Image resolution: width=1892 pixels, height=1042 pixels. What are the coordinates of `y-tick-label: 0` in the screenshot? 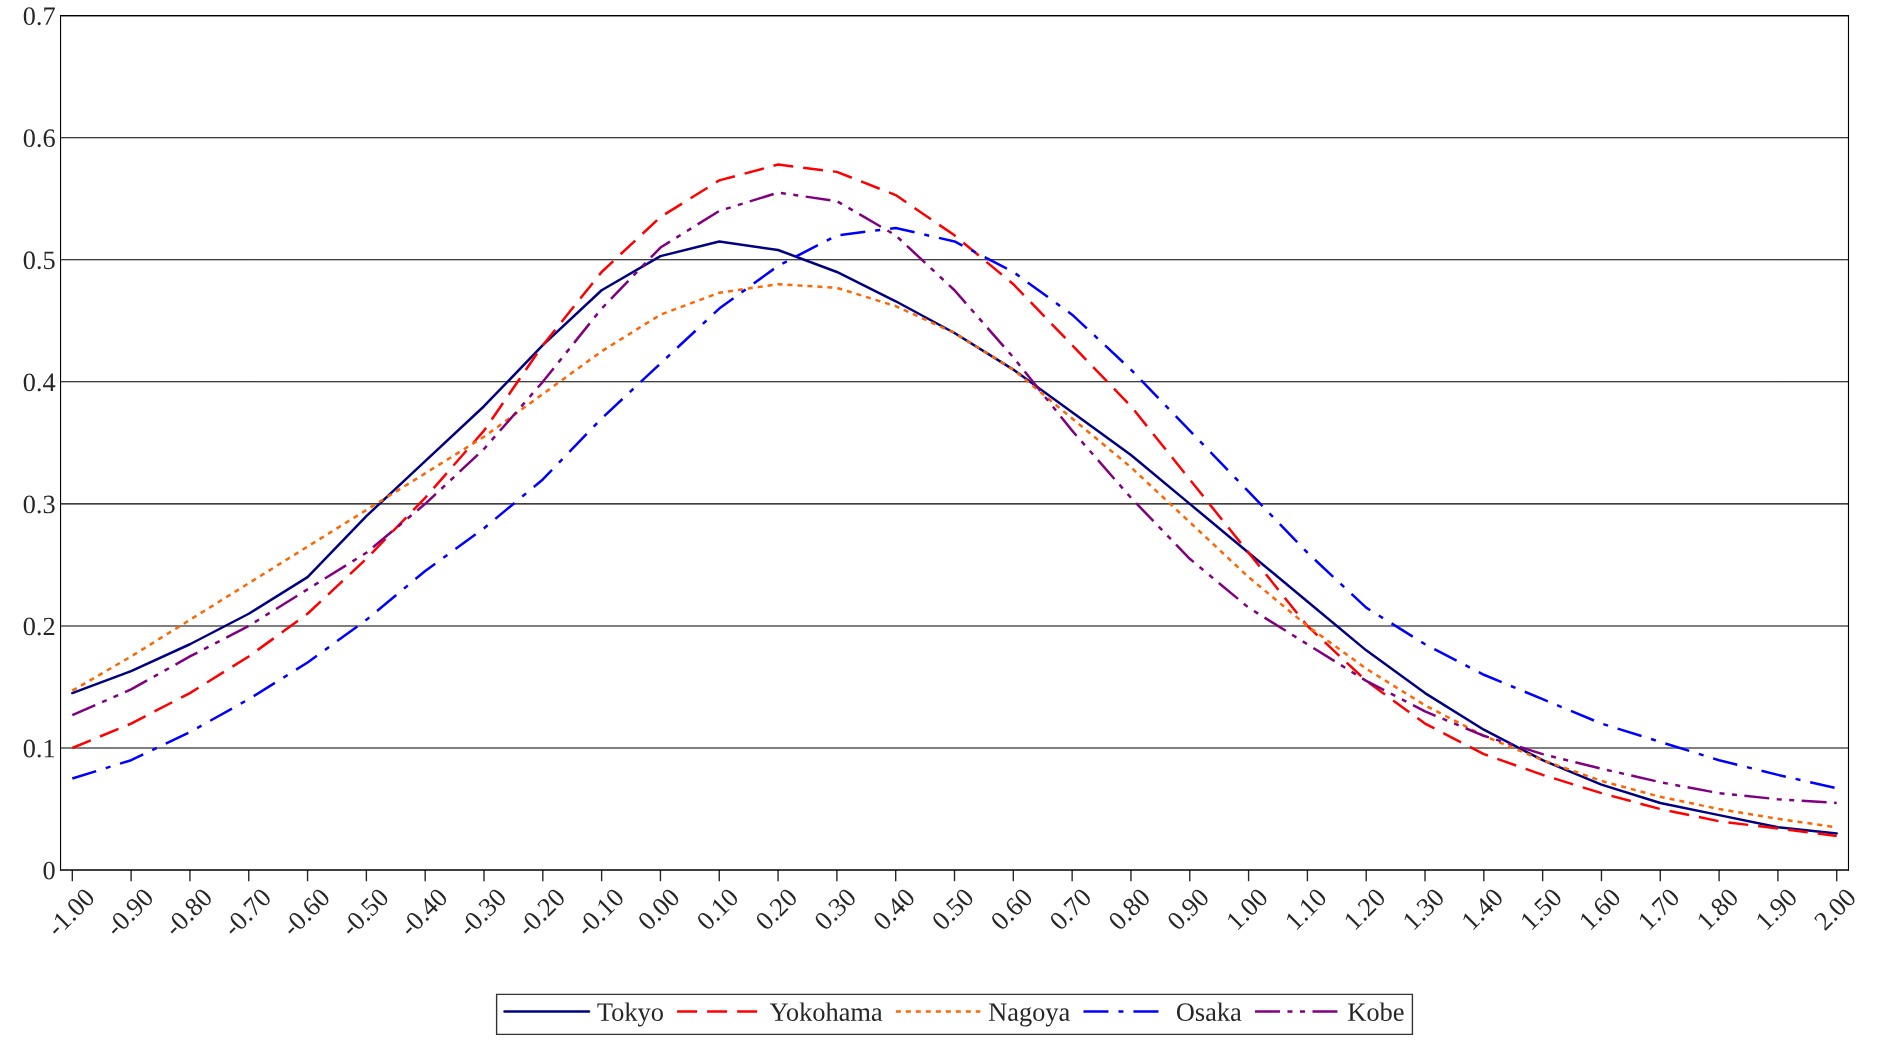 It's located at (49, 870).